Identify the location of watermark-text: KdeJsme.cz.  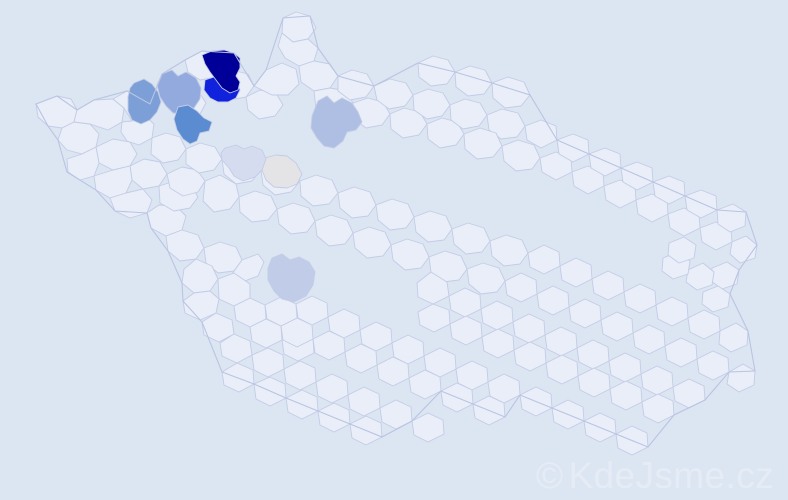
(671, 475).